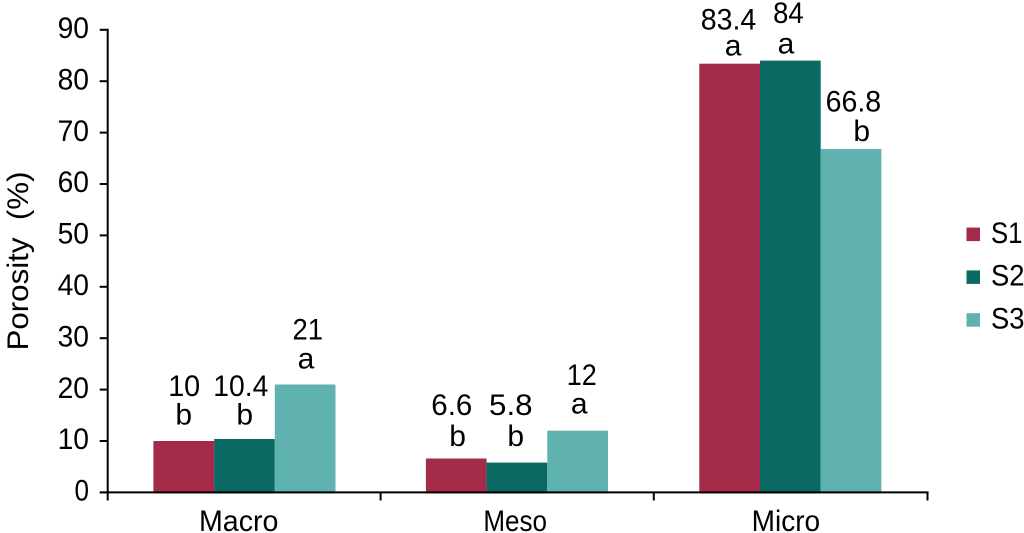 This screenshot has width=1024, height=533. I want to click on svg-text: 10.4, so click(240, 386).